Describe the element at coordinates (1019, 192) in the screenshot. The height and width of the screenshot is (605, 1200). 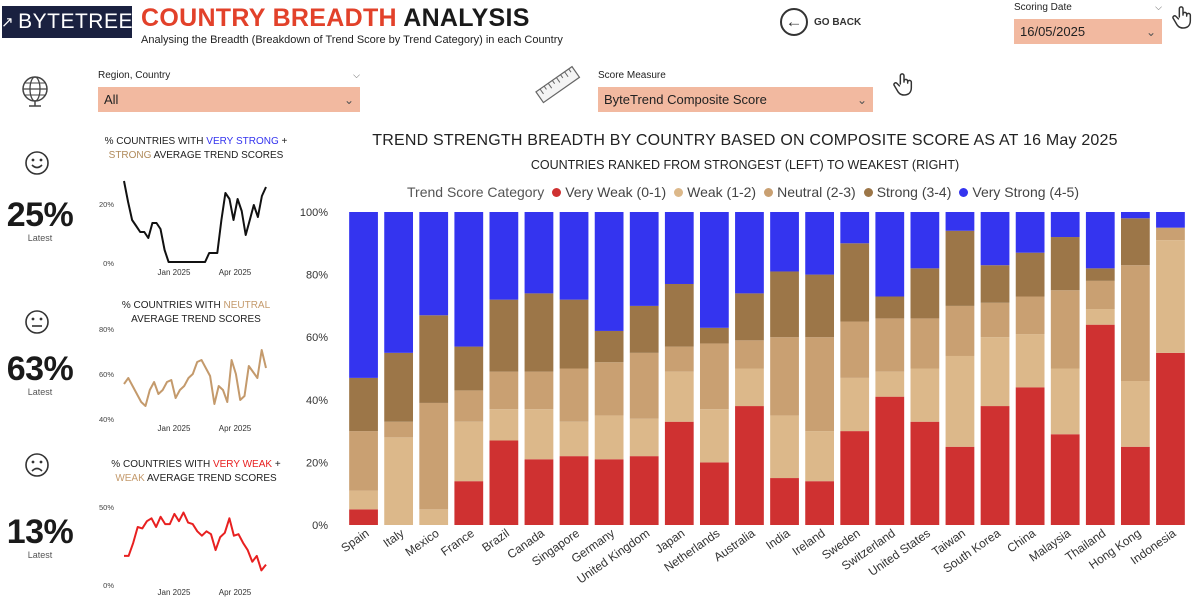
I see `legend-item: Very Strong (4-5)` at that location.